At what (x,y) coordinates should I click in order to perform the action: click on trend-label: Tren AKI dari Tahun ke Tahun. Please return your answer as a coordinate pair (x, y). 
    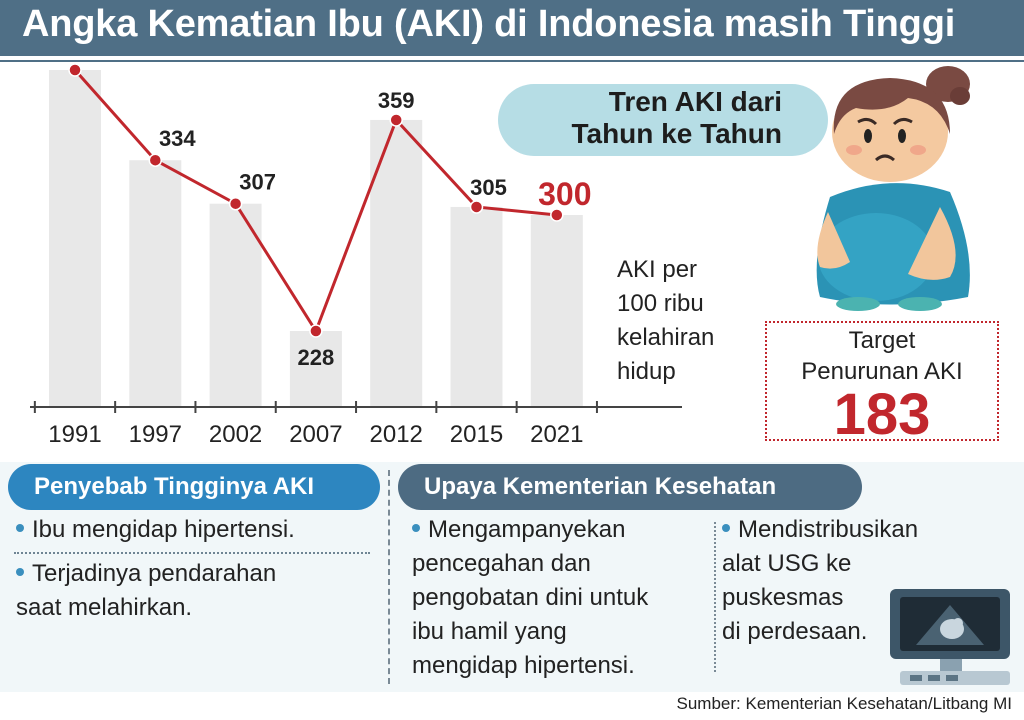
    Looking at the image, I should click on (663, 120).